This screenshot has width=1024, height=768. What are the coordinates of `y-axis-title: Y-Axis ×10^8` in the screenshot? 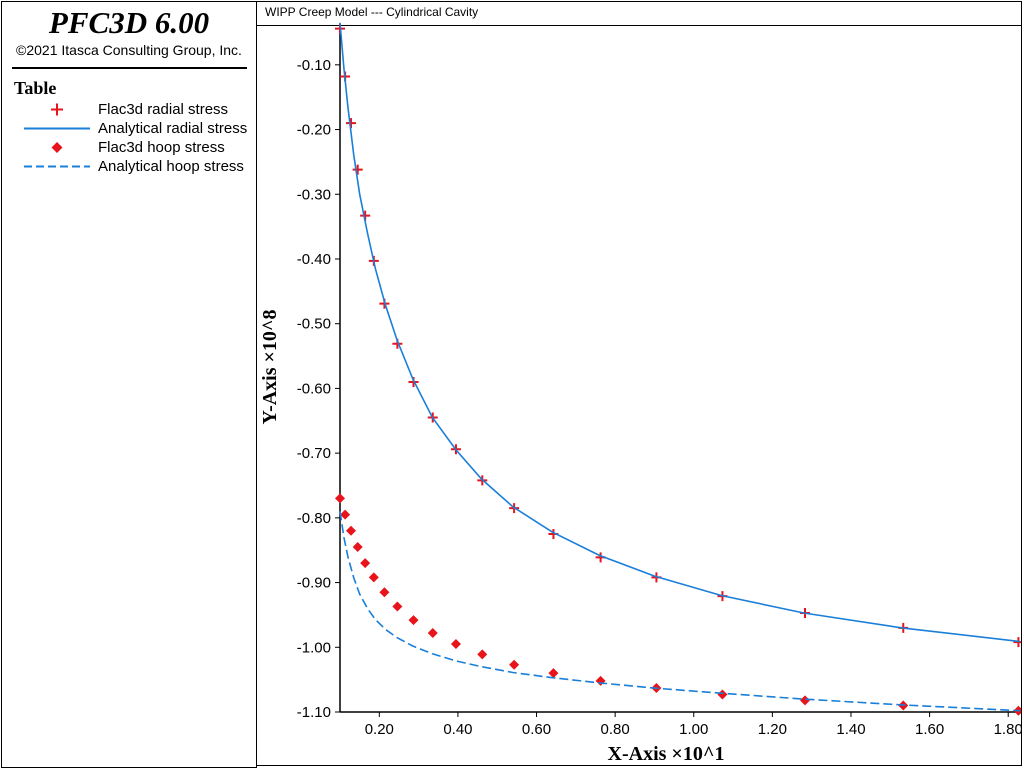 It's located at (270, 366).